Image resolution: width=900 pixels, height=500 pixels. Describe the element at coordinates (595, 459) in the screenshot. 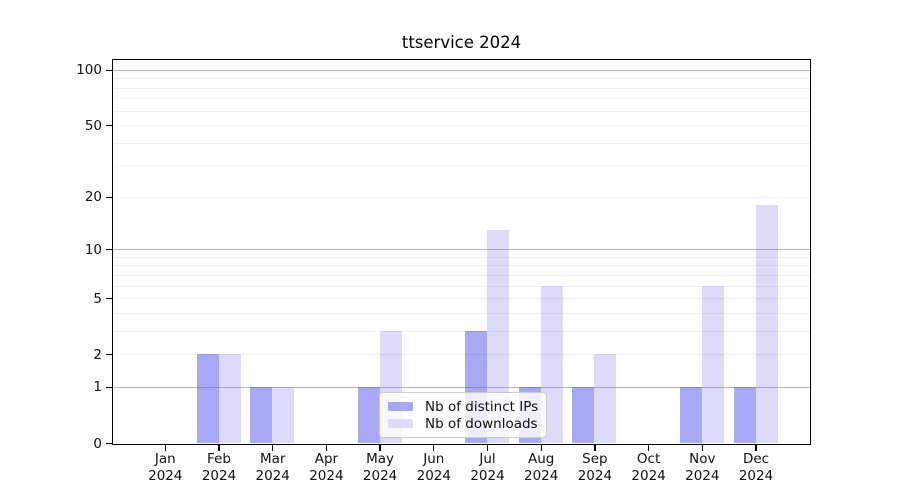

I see `x-tick-label-month: Sep` at that location.